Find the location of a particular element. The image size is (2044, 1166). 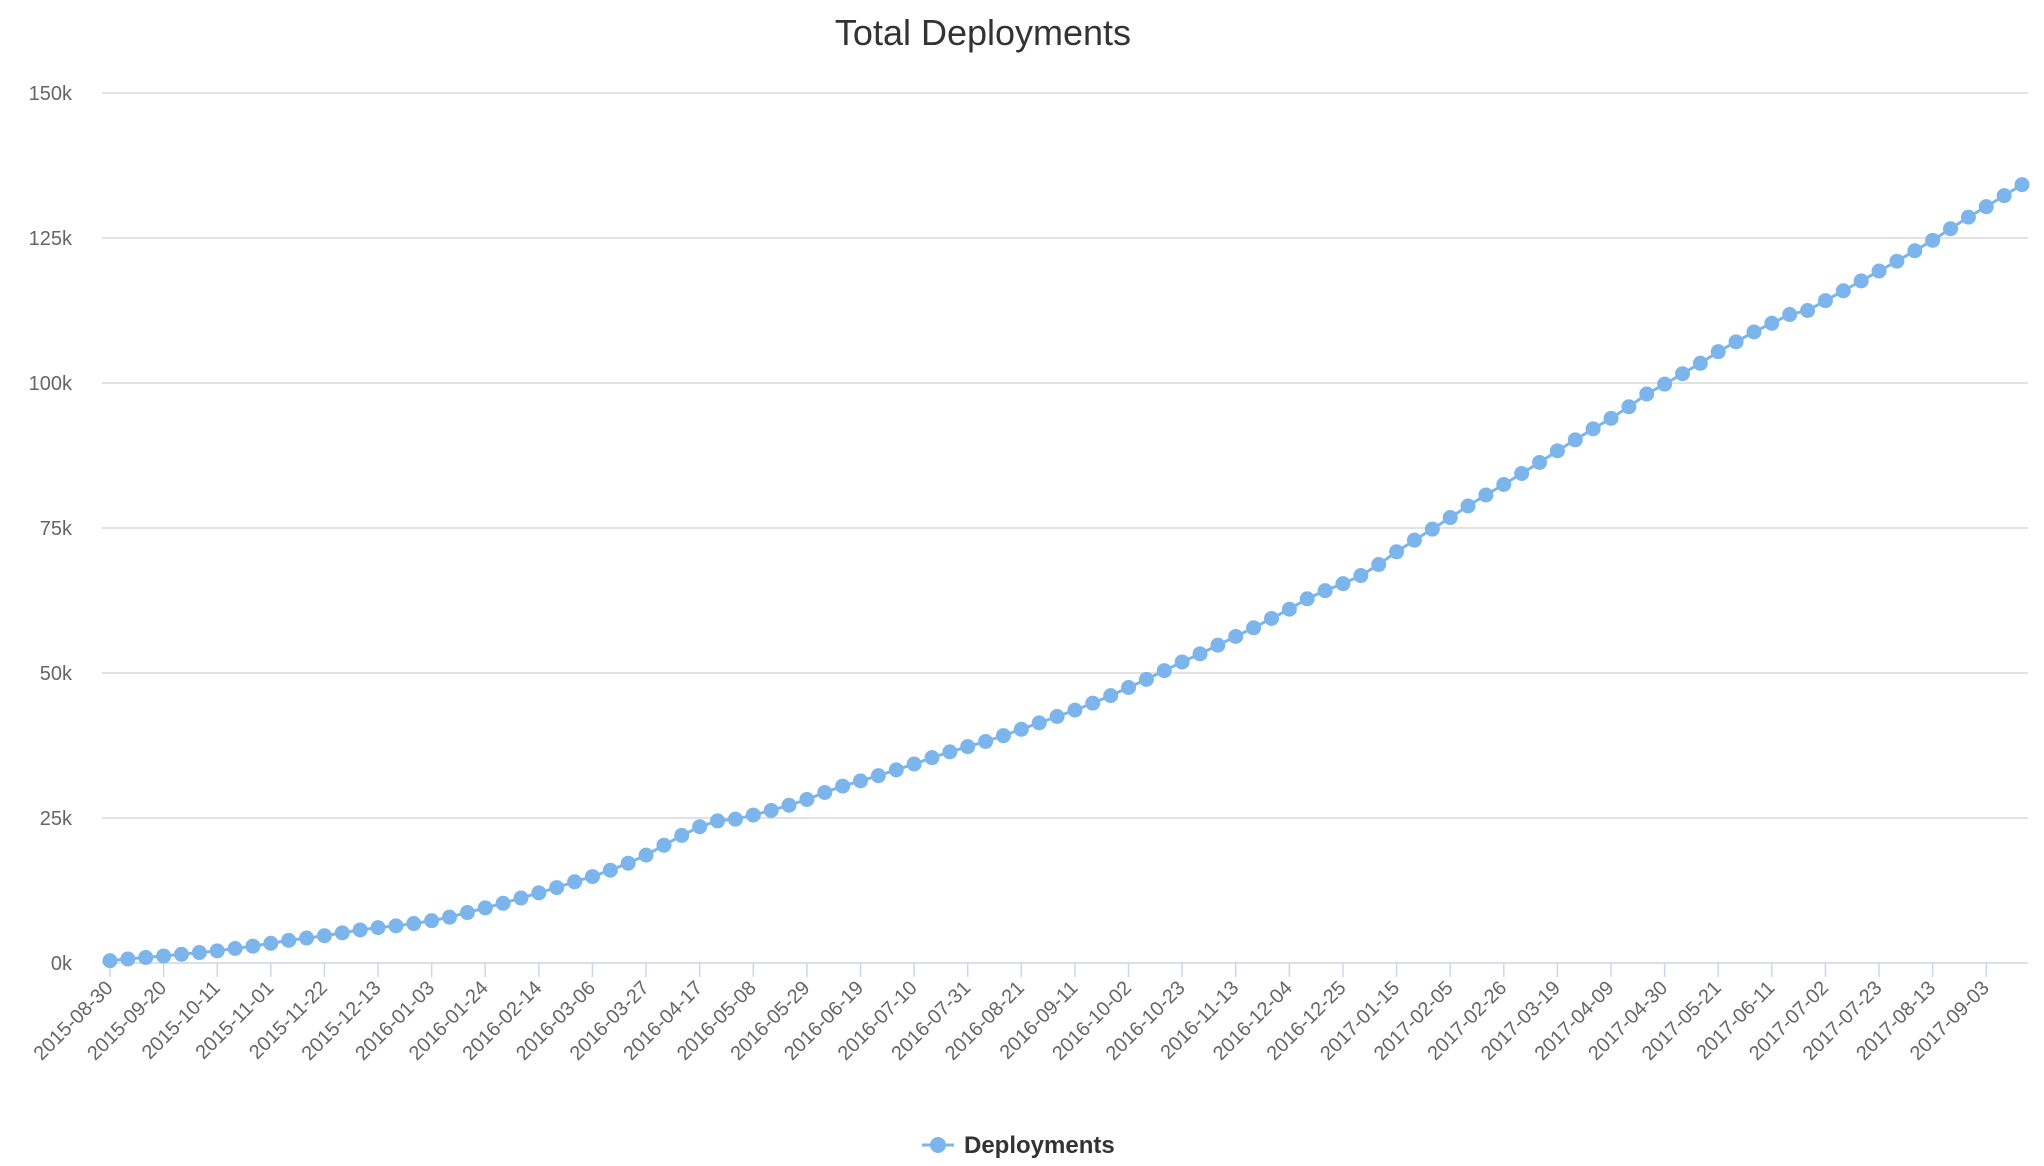

legend: Deployments is located at coordinates (1018, 1145).